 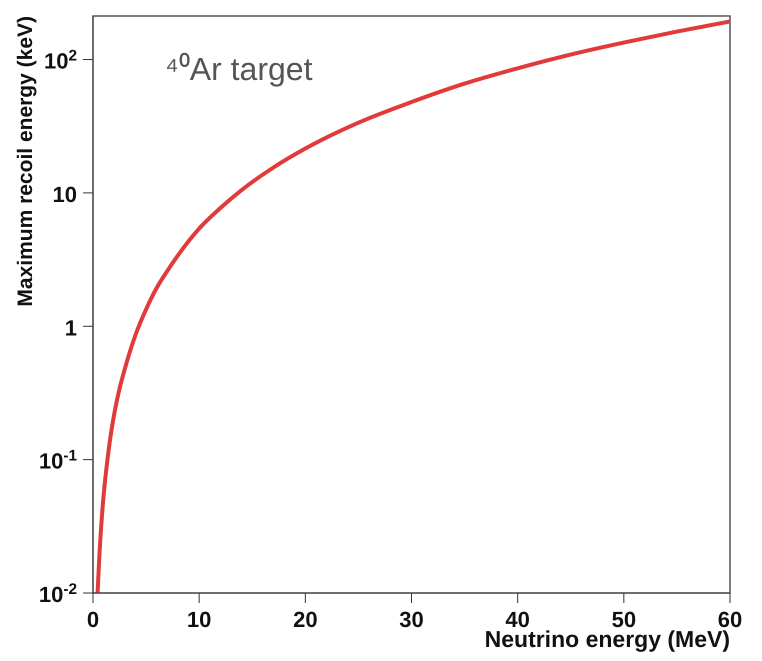 I want to click on x-tick-label: 30, so click(x=411, y=619).